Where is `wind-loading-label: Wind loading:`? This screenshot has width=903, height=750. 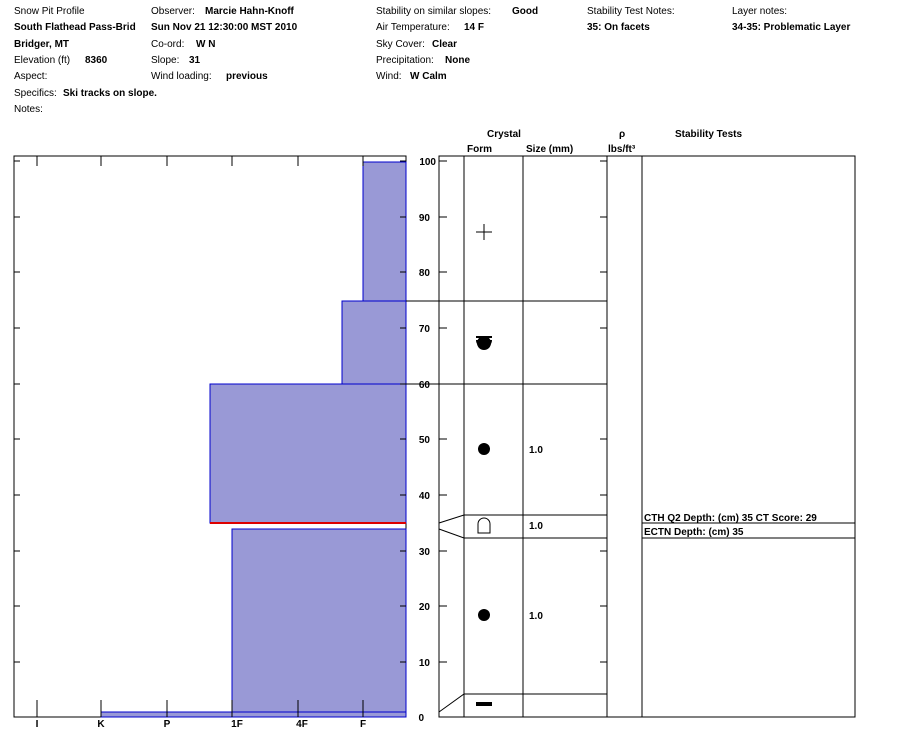 wind-loading-label: Wind loading: is located at coordinates (181, 76).